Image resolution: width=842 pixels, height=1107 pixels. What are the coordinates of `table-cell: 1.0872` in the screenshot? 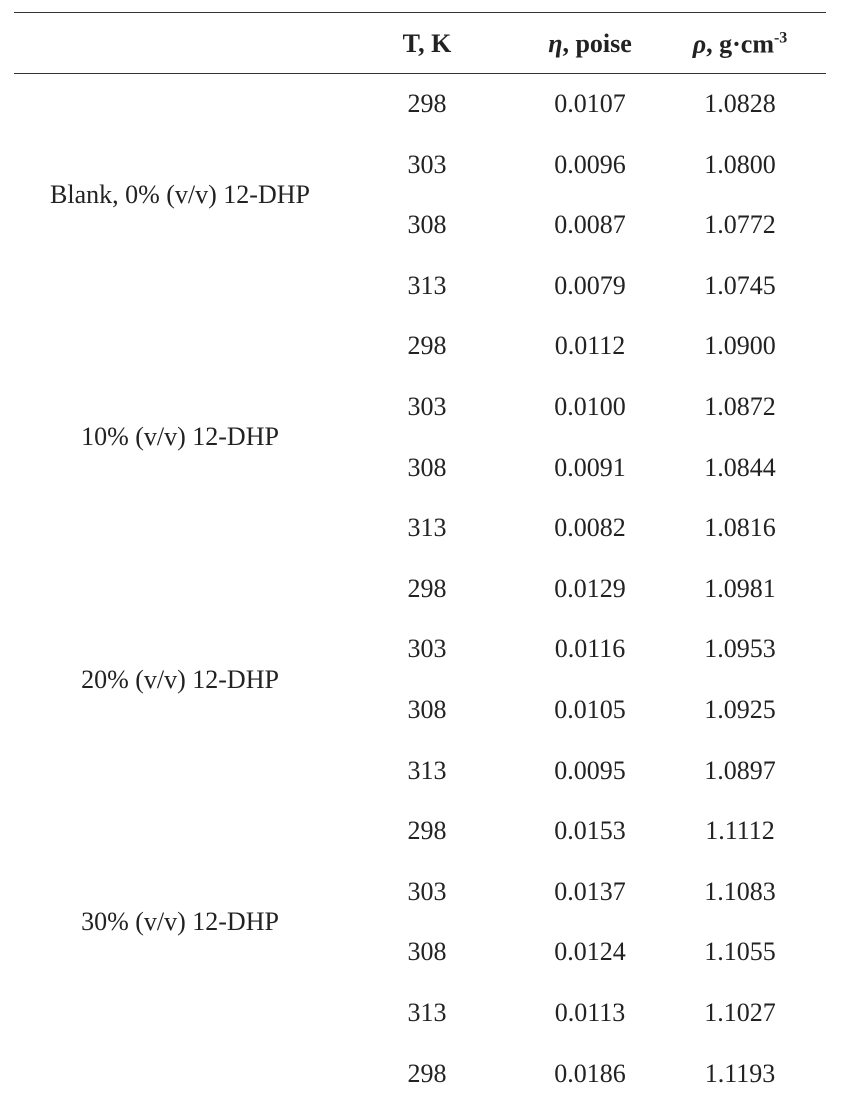 It's located at (740, 406).